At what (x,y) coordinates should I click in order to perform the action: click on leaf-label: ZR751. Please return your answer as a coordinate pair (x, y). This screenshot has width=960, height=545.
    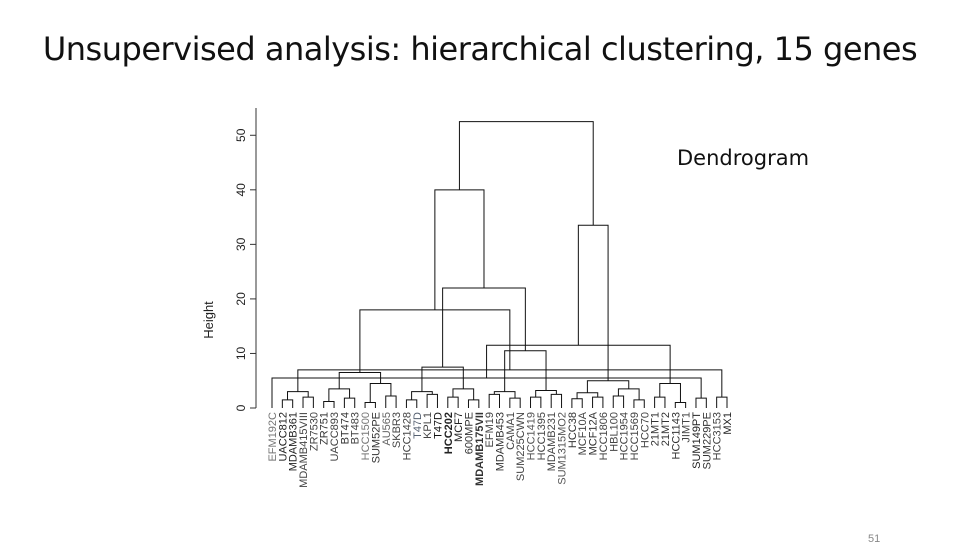
    Looking at the image, I should click on (325, 428).